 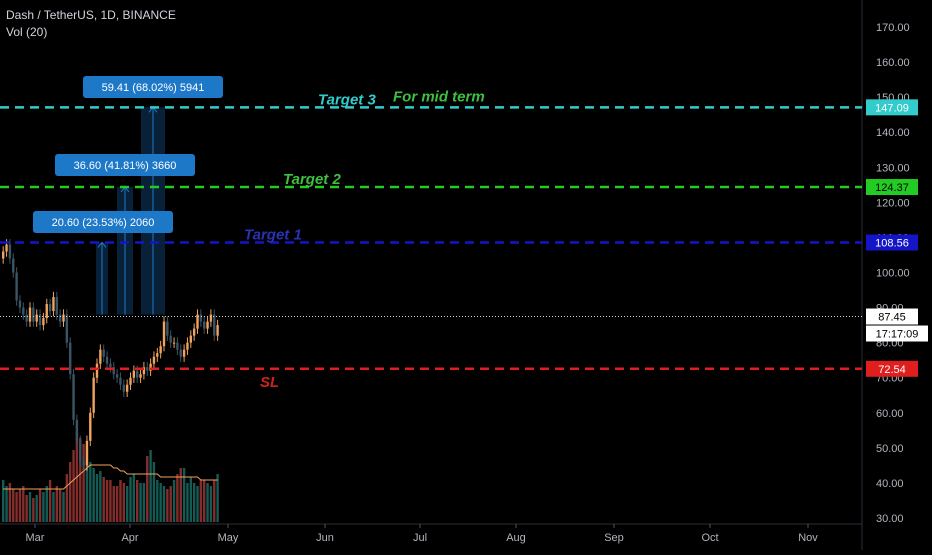 I want to click on current-price-label: 87.45, so click(x=892, y=318).